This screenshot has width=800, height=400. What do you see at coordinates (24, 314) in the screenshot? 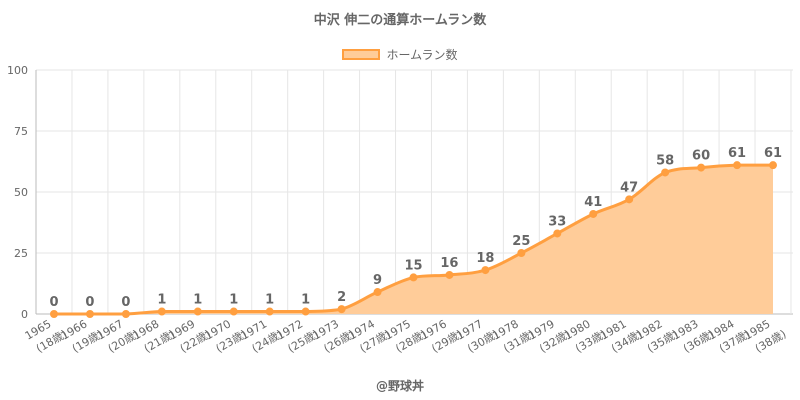
I see `y-tick-label: 0` at bounding box center [24, 314].